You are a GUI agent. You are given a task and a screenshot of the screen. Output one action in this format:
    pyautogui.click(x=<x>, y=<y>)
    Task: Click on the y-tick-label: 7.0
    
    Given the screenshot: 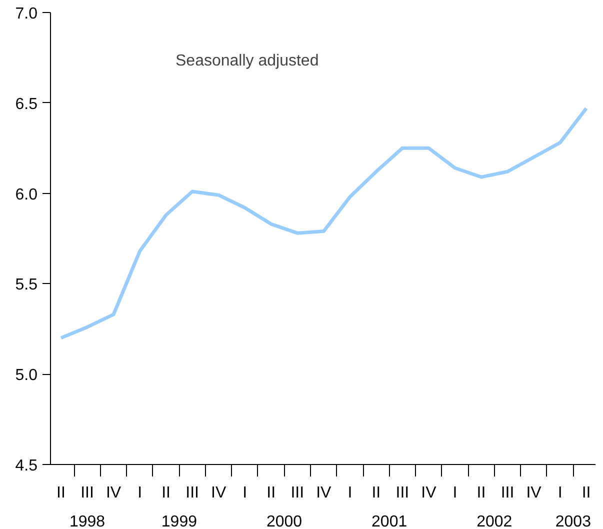 What is the action you would take?
    pyautogui.click(x=26, y=14)
    